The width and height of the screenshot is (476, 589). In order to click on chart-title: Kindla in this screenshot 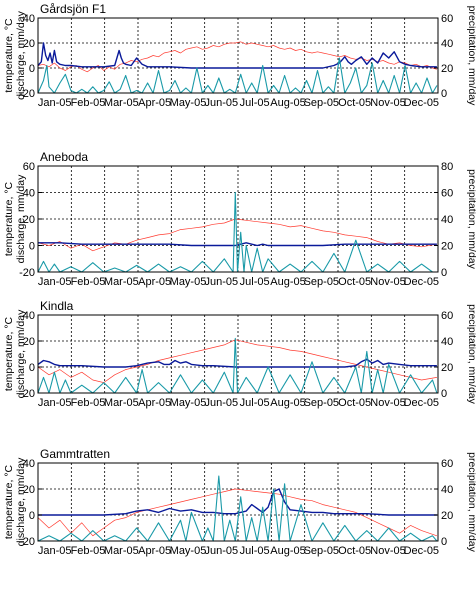, I will do `click(57, 306)`.